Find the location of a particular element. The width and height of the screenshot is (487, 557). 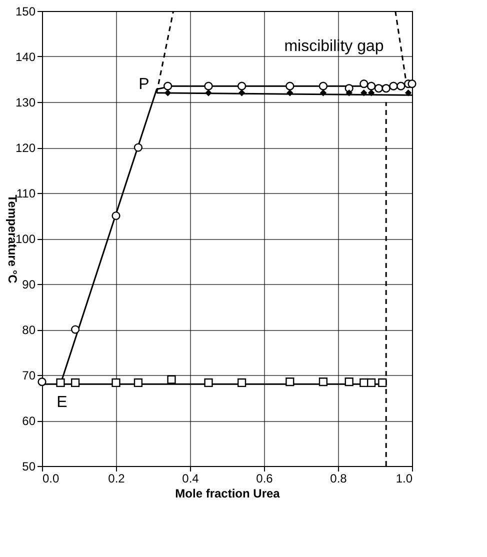

y-tick-label: 100 is located at coordinates (25, 239).